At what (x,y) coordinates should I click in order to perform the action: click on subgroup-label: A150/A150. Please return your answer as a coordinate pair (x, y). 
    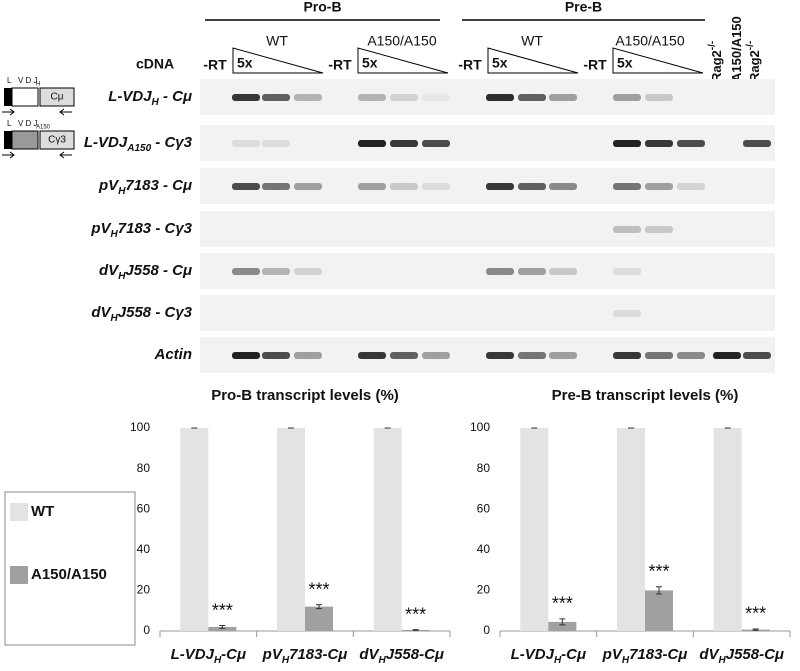
    Looking at the image, I should click on (649, 41).